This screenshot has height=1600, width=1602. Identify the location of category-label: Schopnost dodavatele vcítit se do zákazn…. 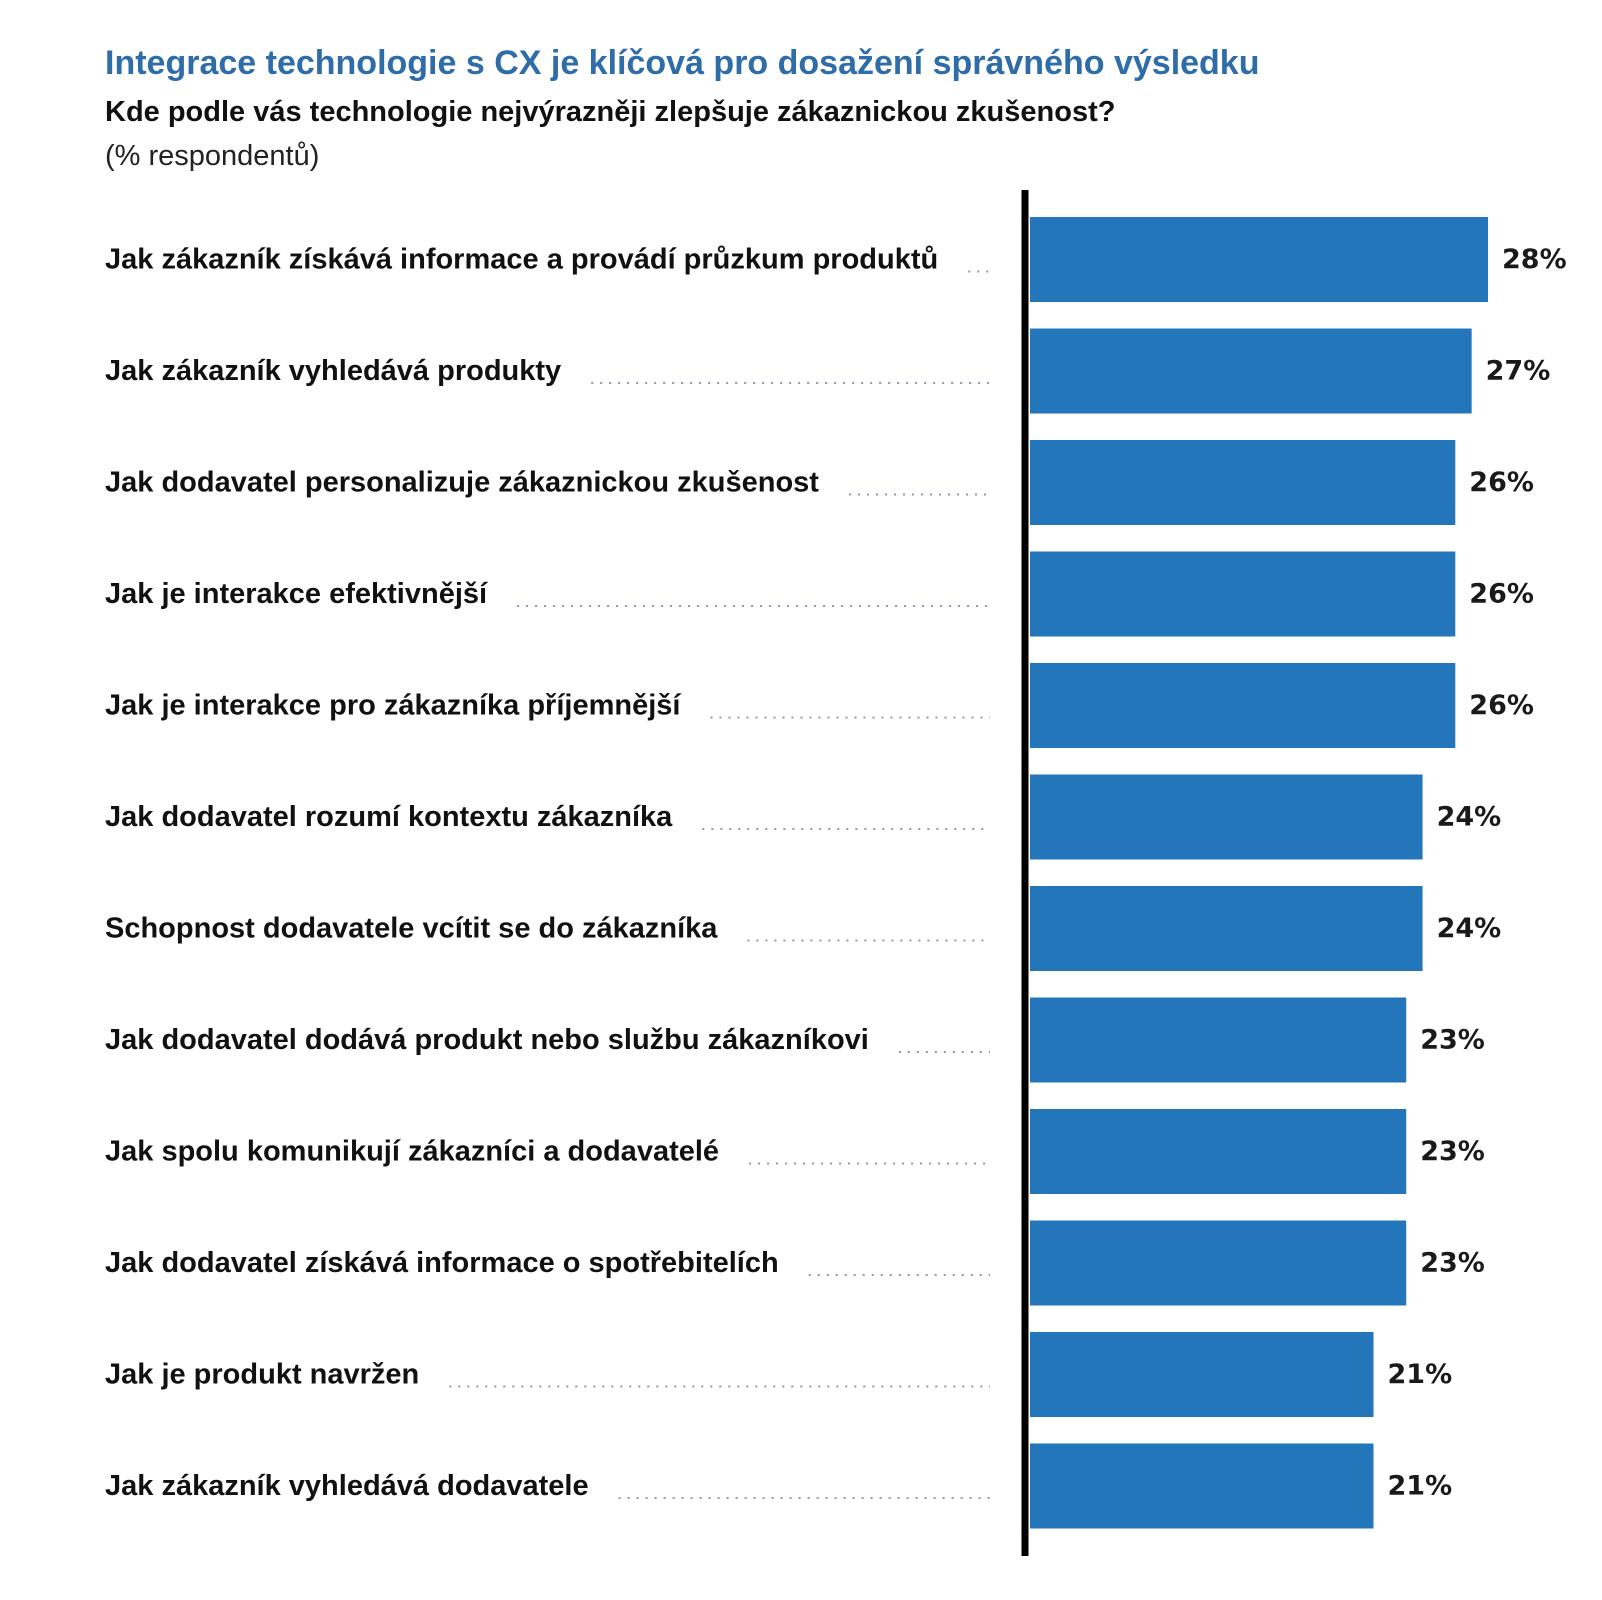
(411, 929).